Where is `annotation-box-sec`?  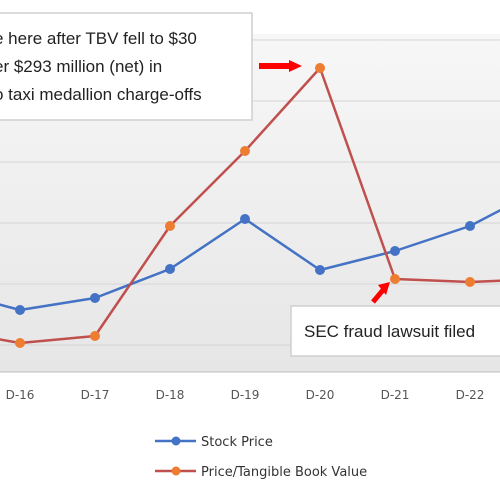 annotation-box-sec is located at coordinates (395, 331).